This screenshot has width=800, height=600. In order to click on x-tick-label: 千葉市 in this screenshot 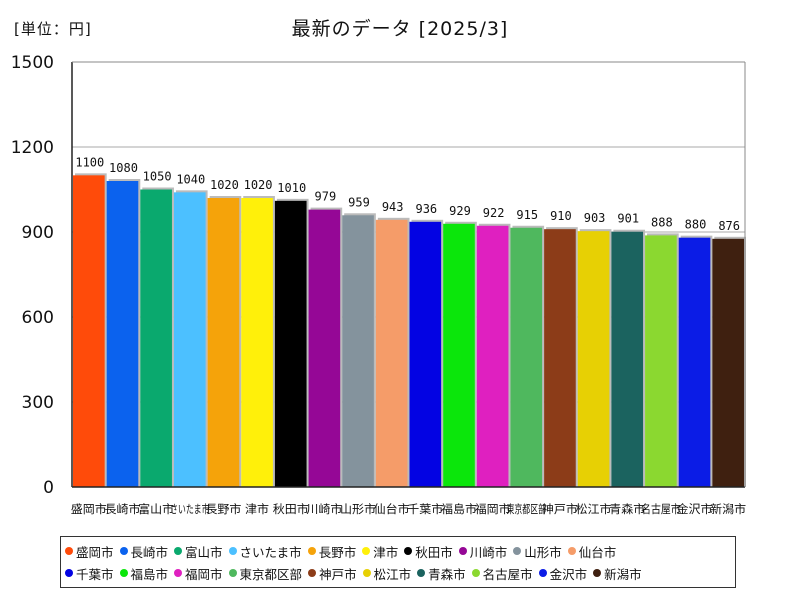, I will do `click(425, 509)`.